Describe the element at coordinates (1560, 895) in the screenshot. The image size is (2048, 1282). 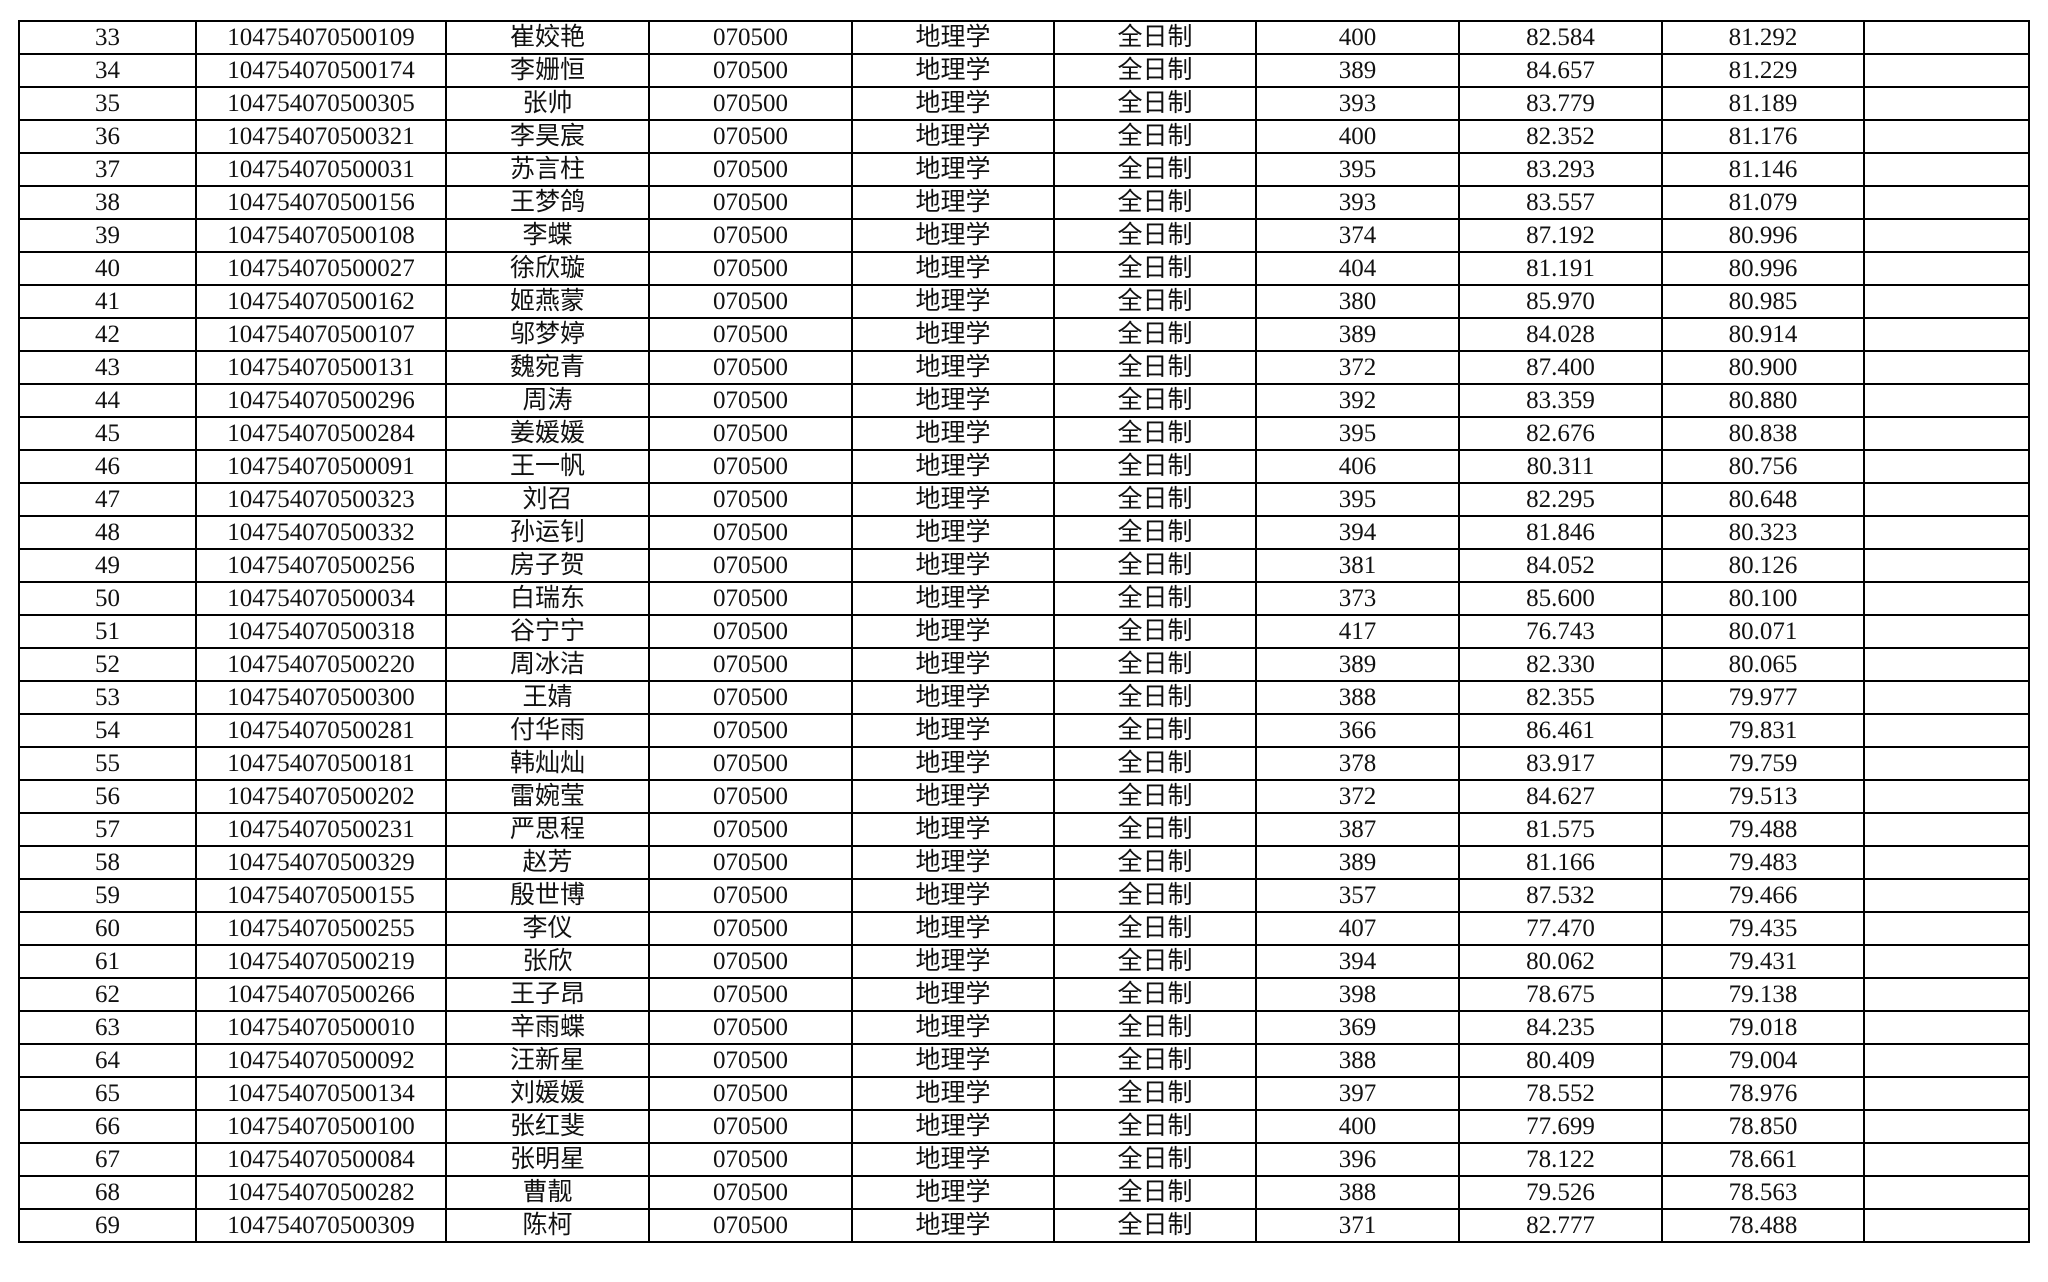
I see `retest-score-cell: 87.532` at that location.